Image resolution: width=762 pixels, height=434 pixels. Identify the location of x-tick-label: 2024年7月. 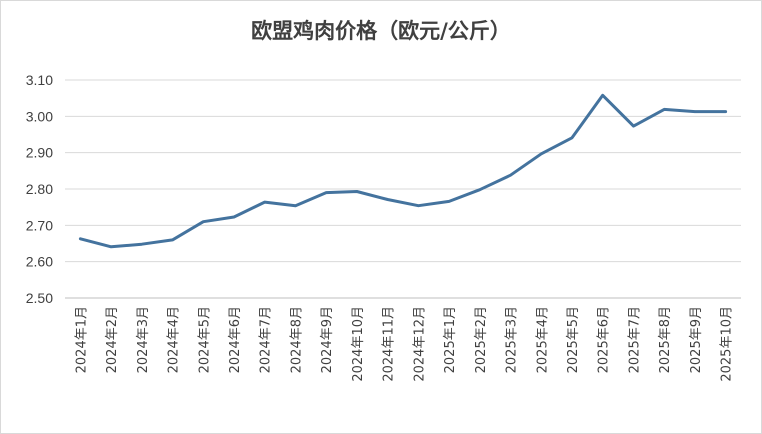
(266, 339).